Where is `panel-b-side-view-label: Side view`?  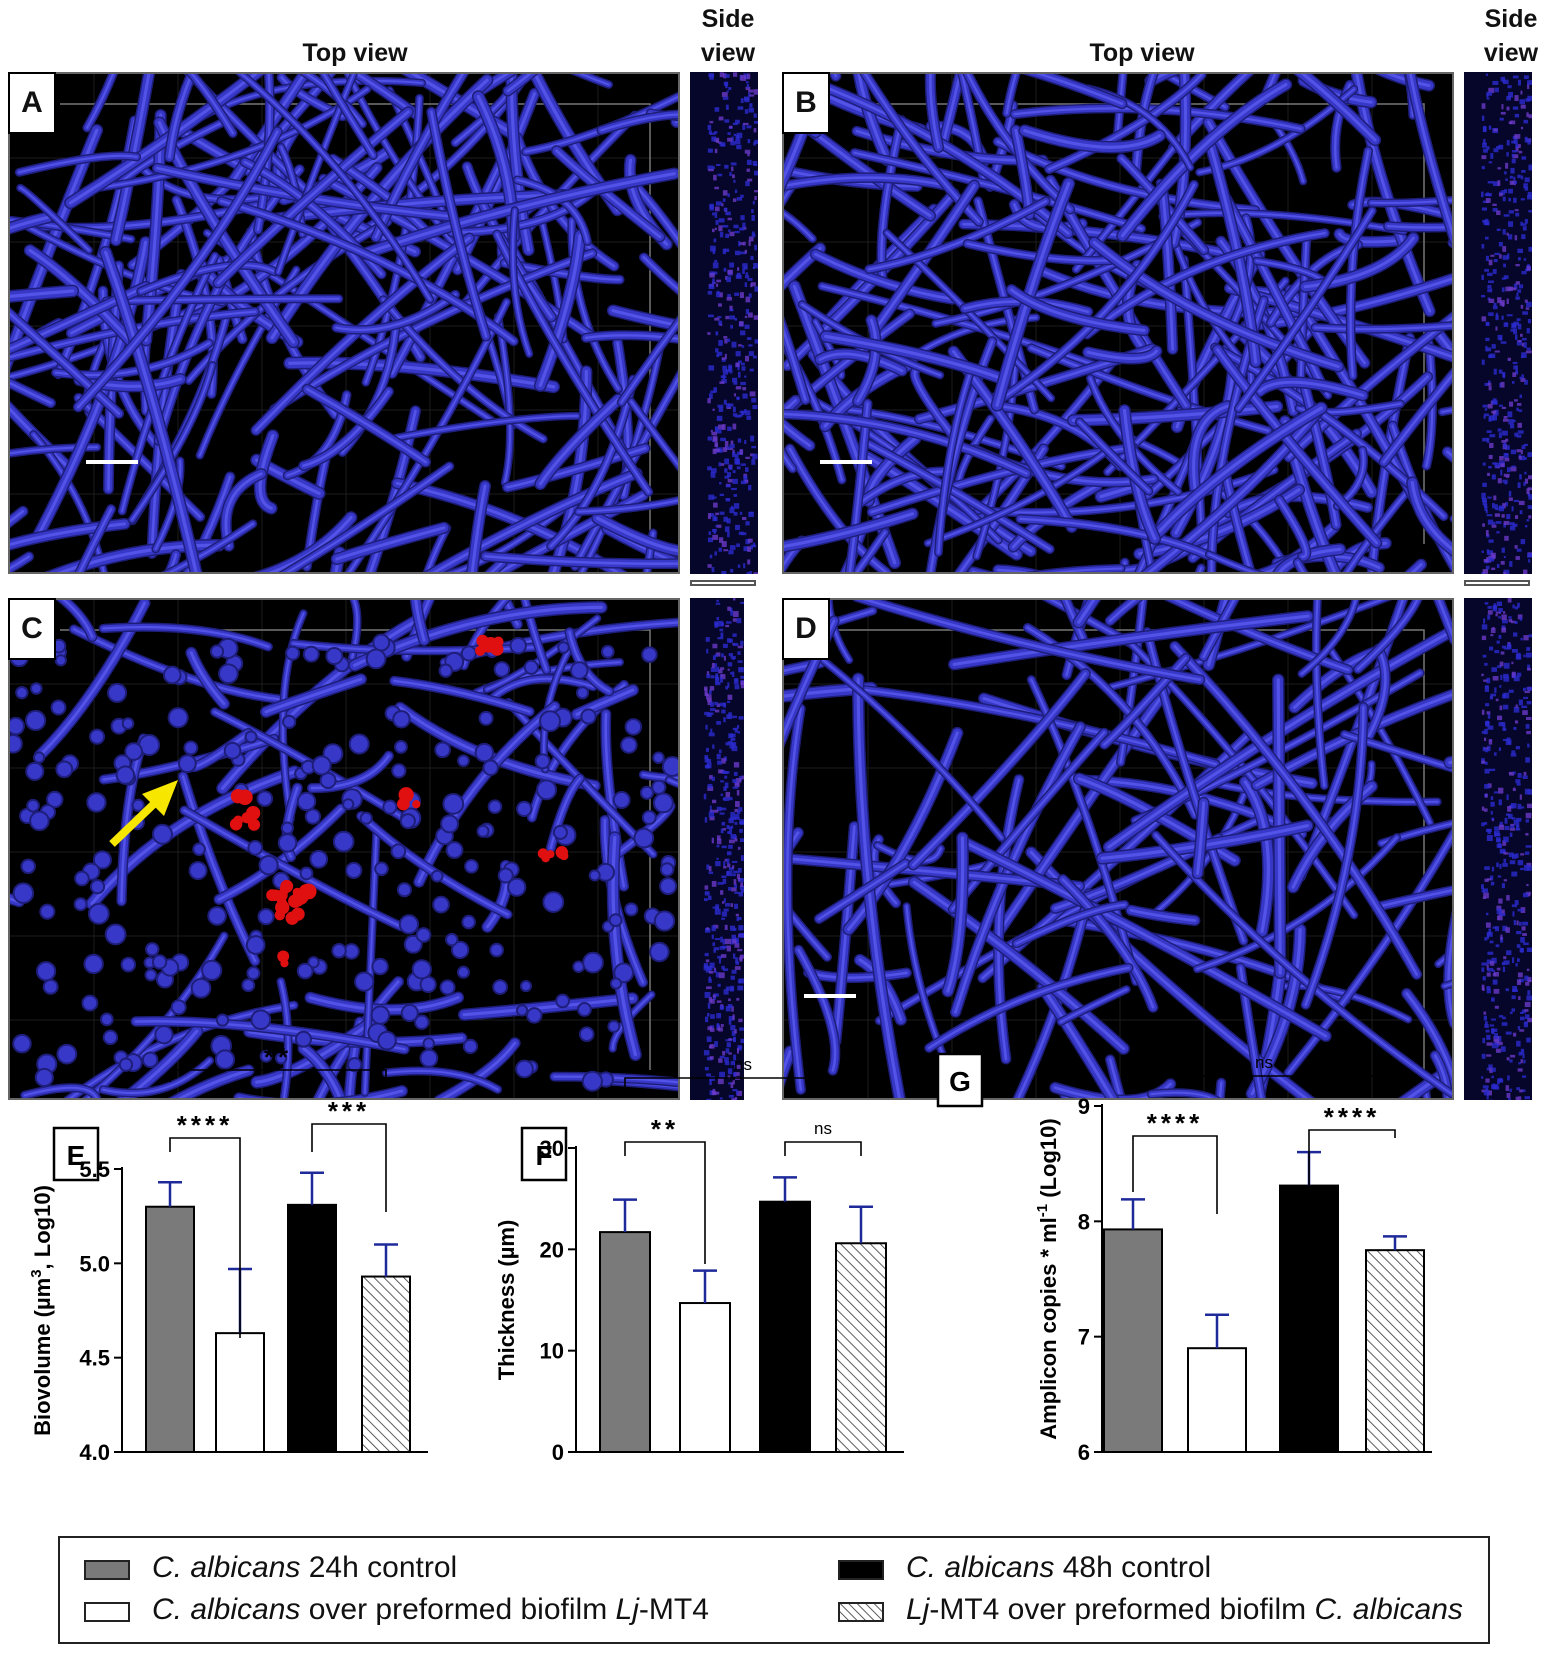
panel-b-side-view-label: Side view is located at coordinates (1511, 36).